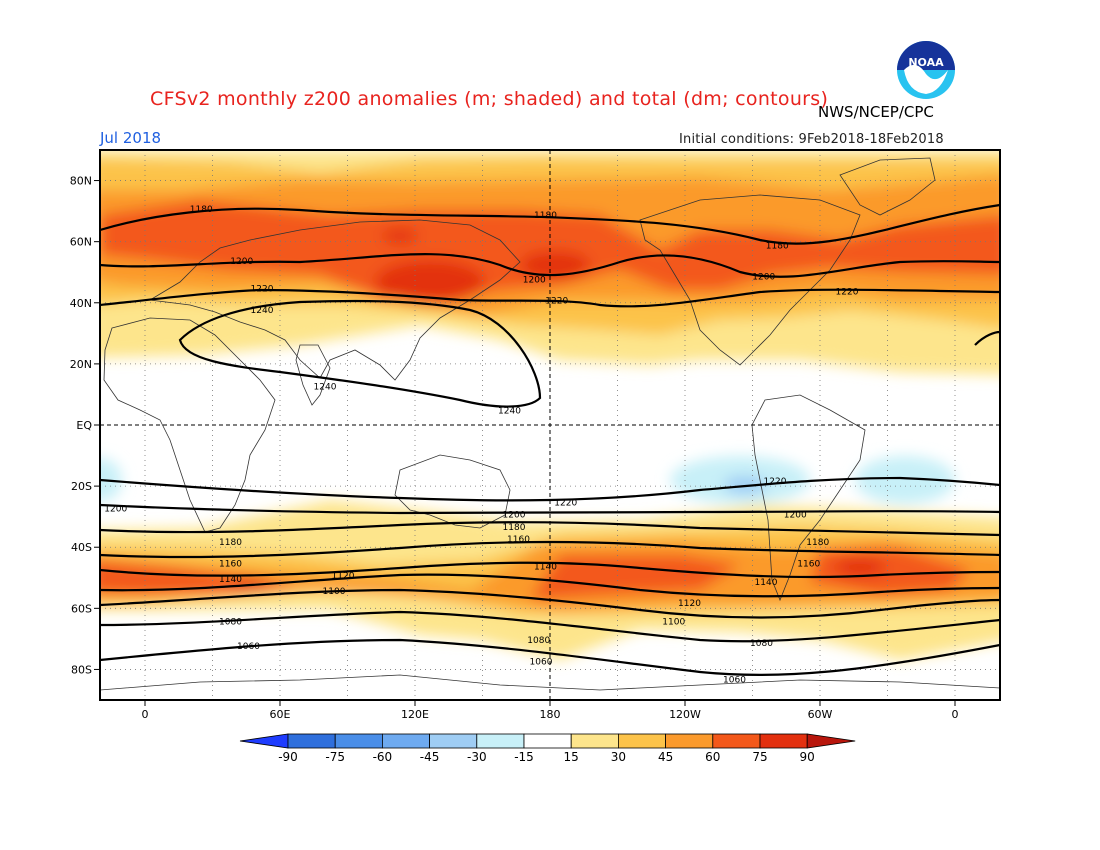 Image resolution: width=1100 pixels, height=850 pixels. Describe the element at coordinates (189, 425) in the screenshot. I see `coast-africa` at that location.